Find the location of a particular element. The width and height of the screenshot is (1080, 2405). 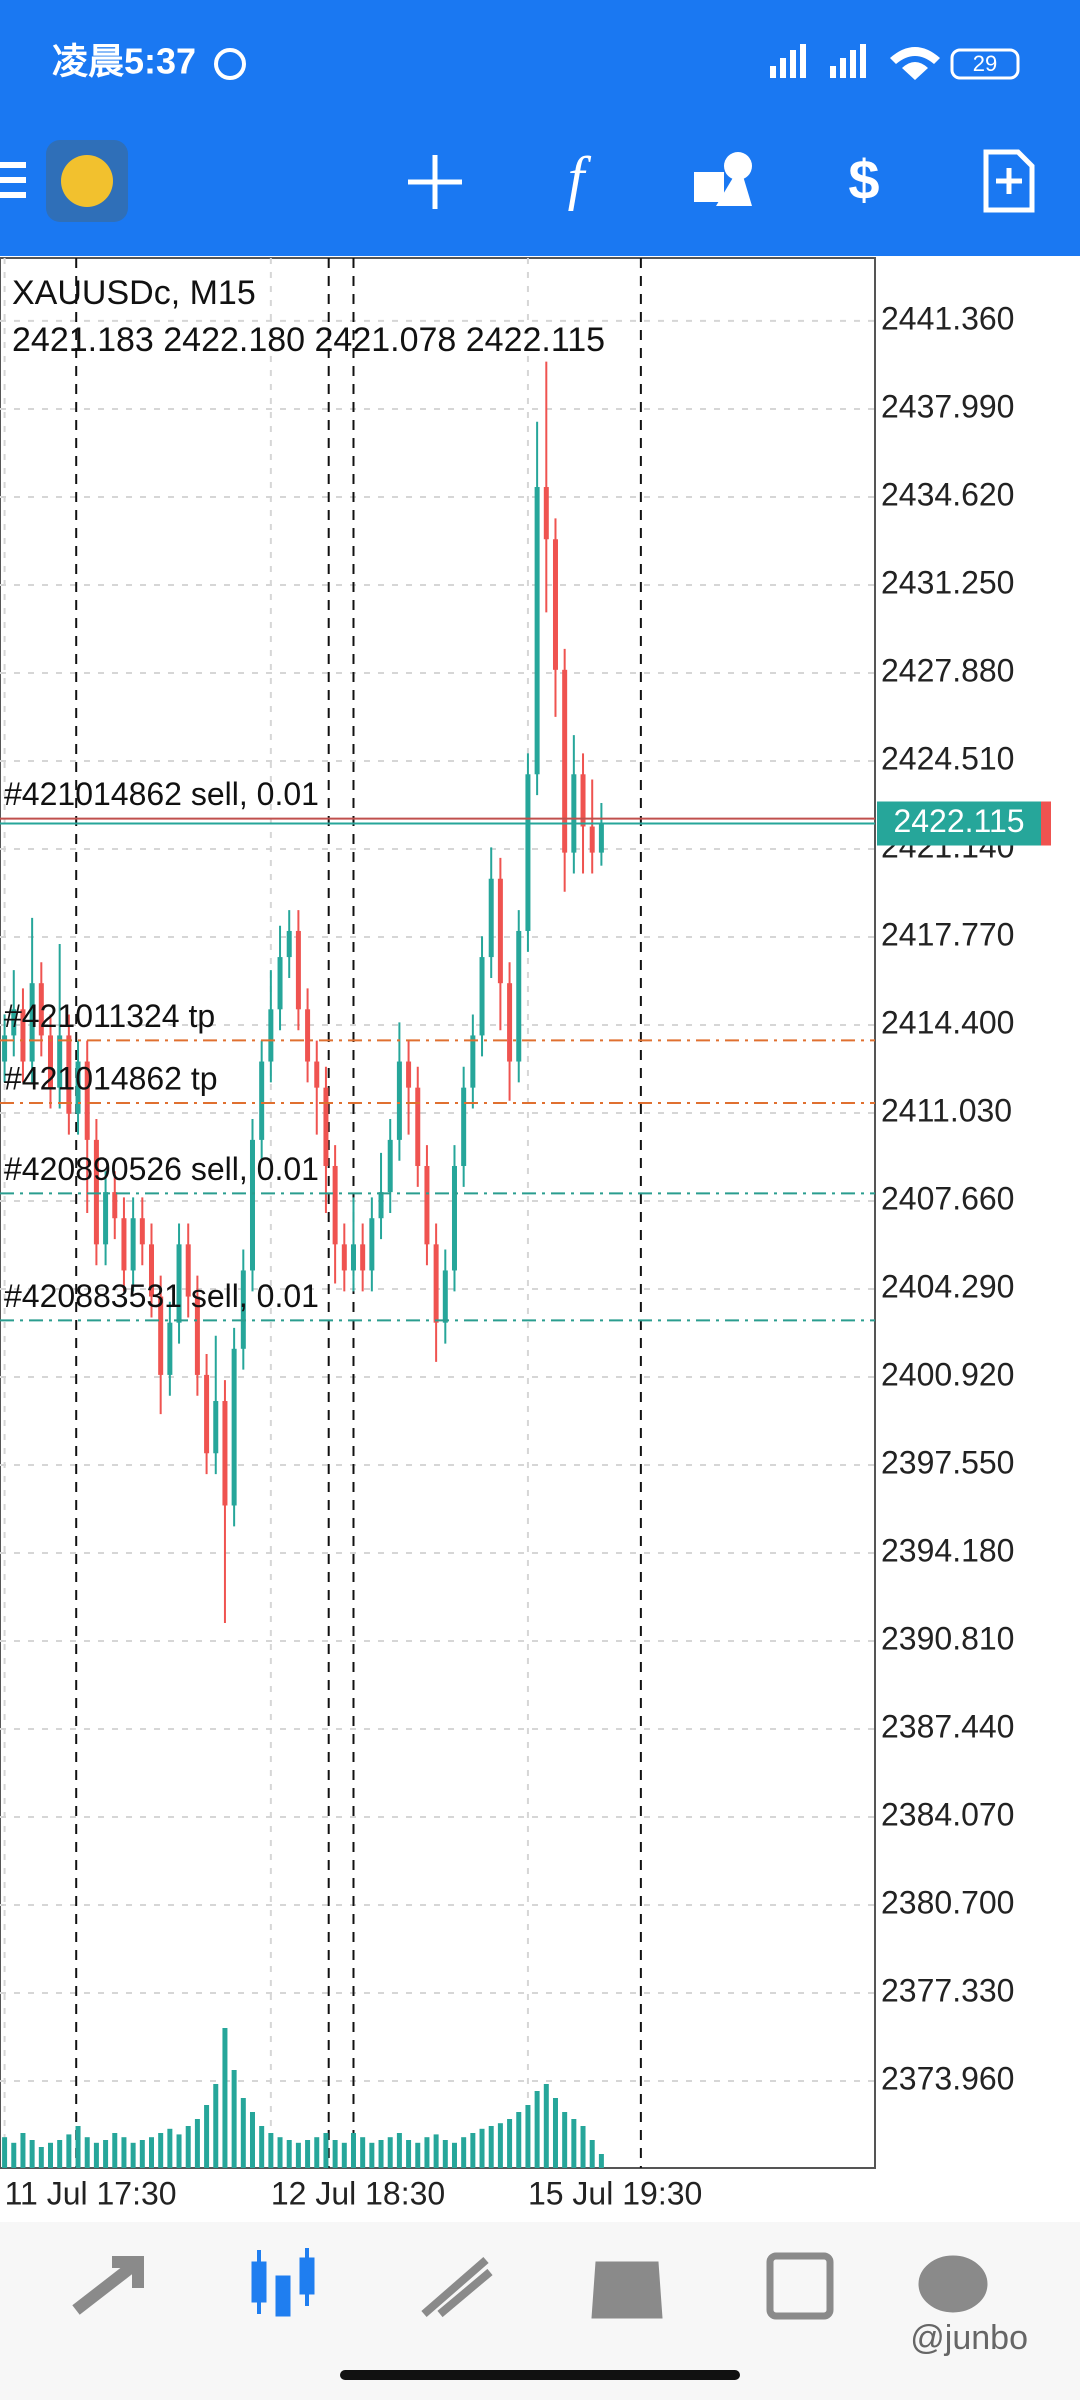

nav-history is located at coordinates (627, 2290).